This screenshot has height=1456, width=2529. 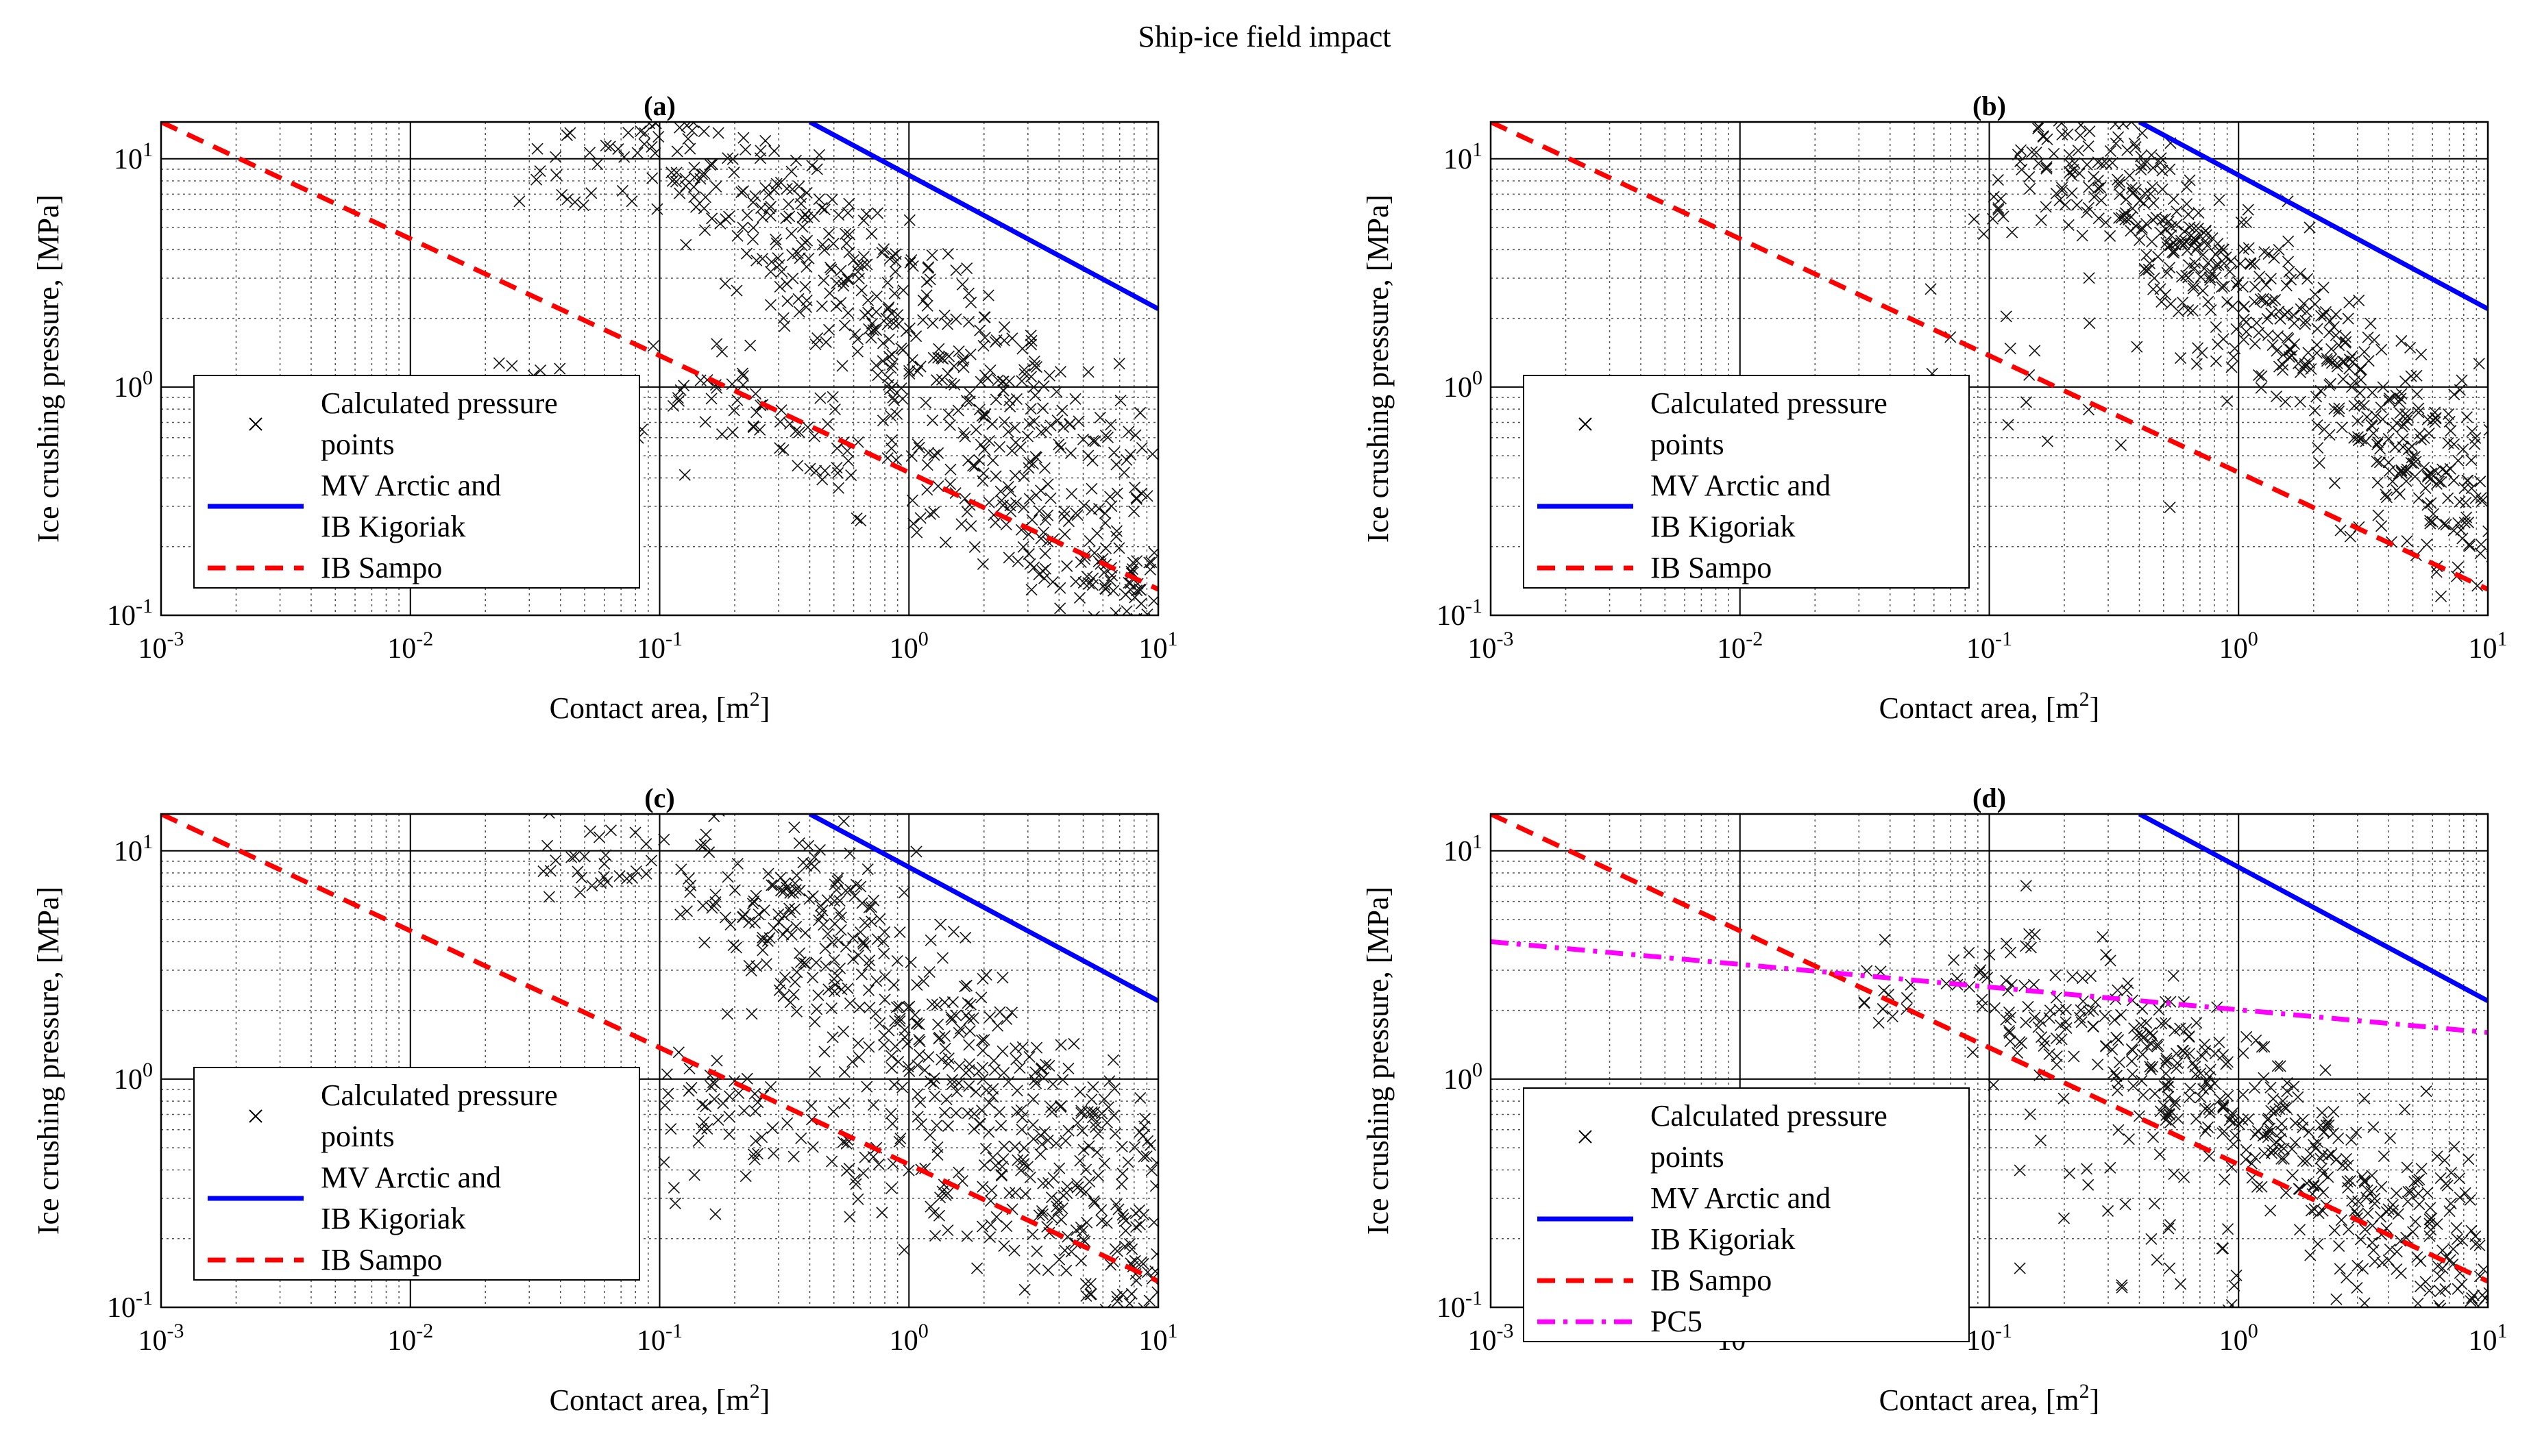 I want to click on legend-entry-text: PC5, so click(x=1676, y=1321).